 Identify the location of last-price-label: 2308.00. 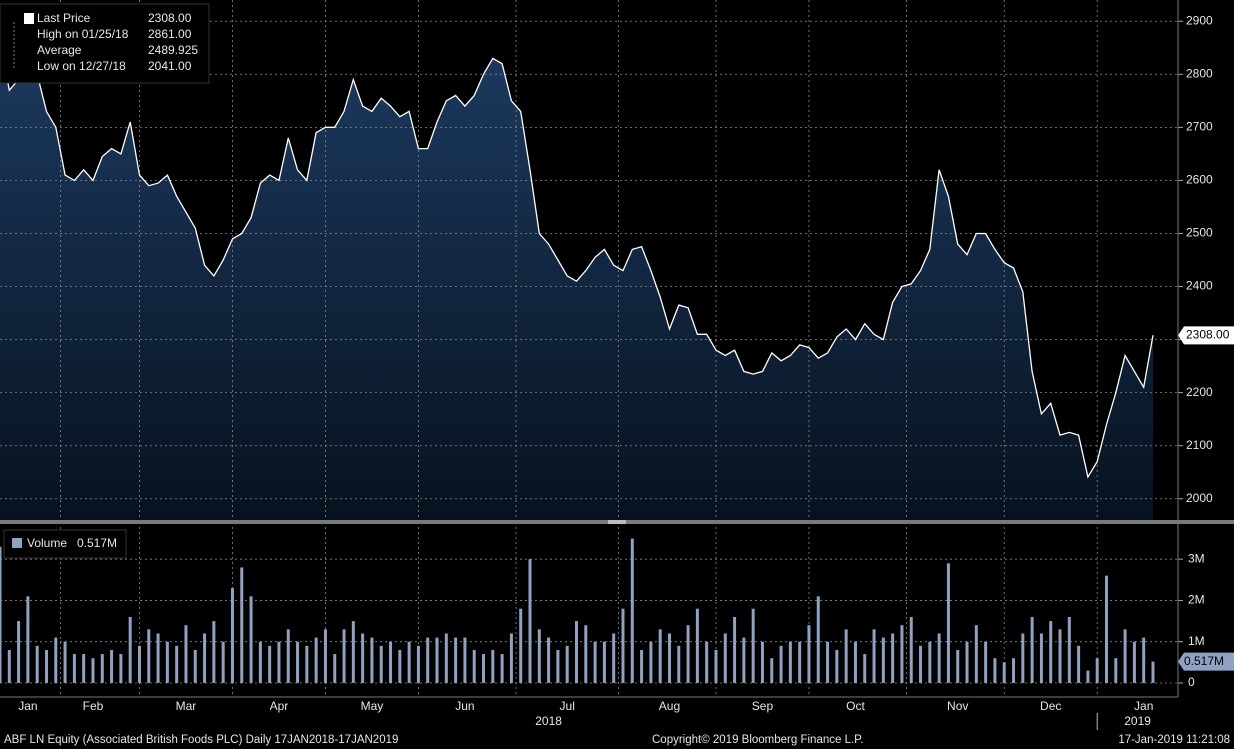
(1208, 335).